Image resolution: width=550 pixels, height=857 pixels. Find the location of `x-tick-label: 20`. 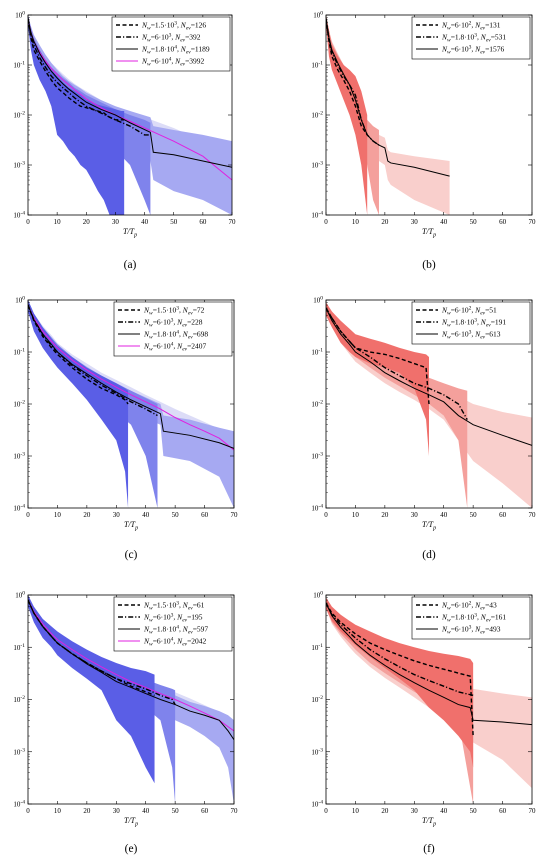

x-tick-label: 20 is located at coordinates (87, 515).